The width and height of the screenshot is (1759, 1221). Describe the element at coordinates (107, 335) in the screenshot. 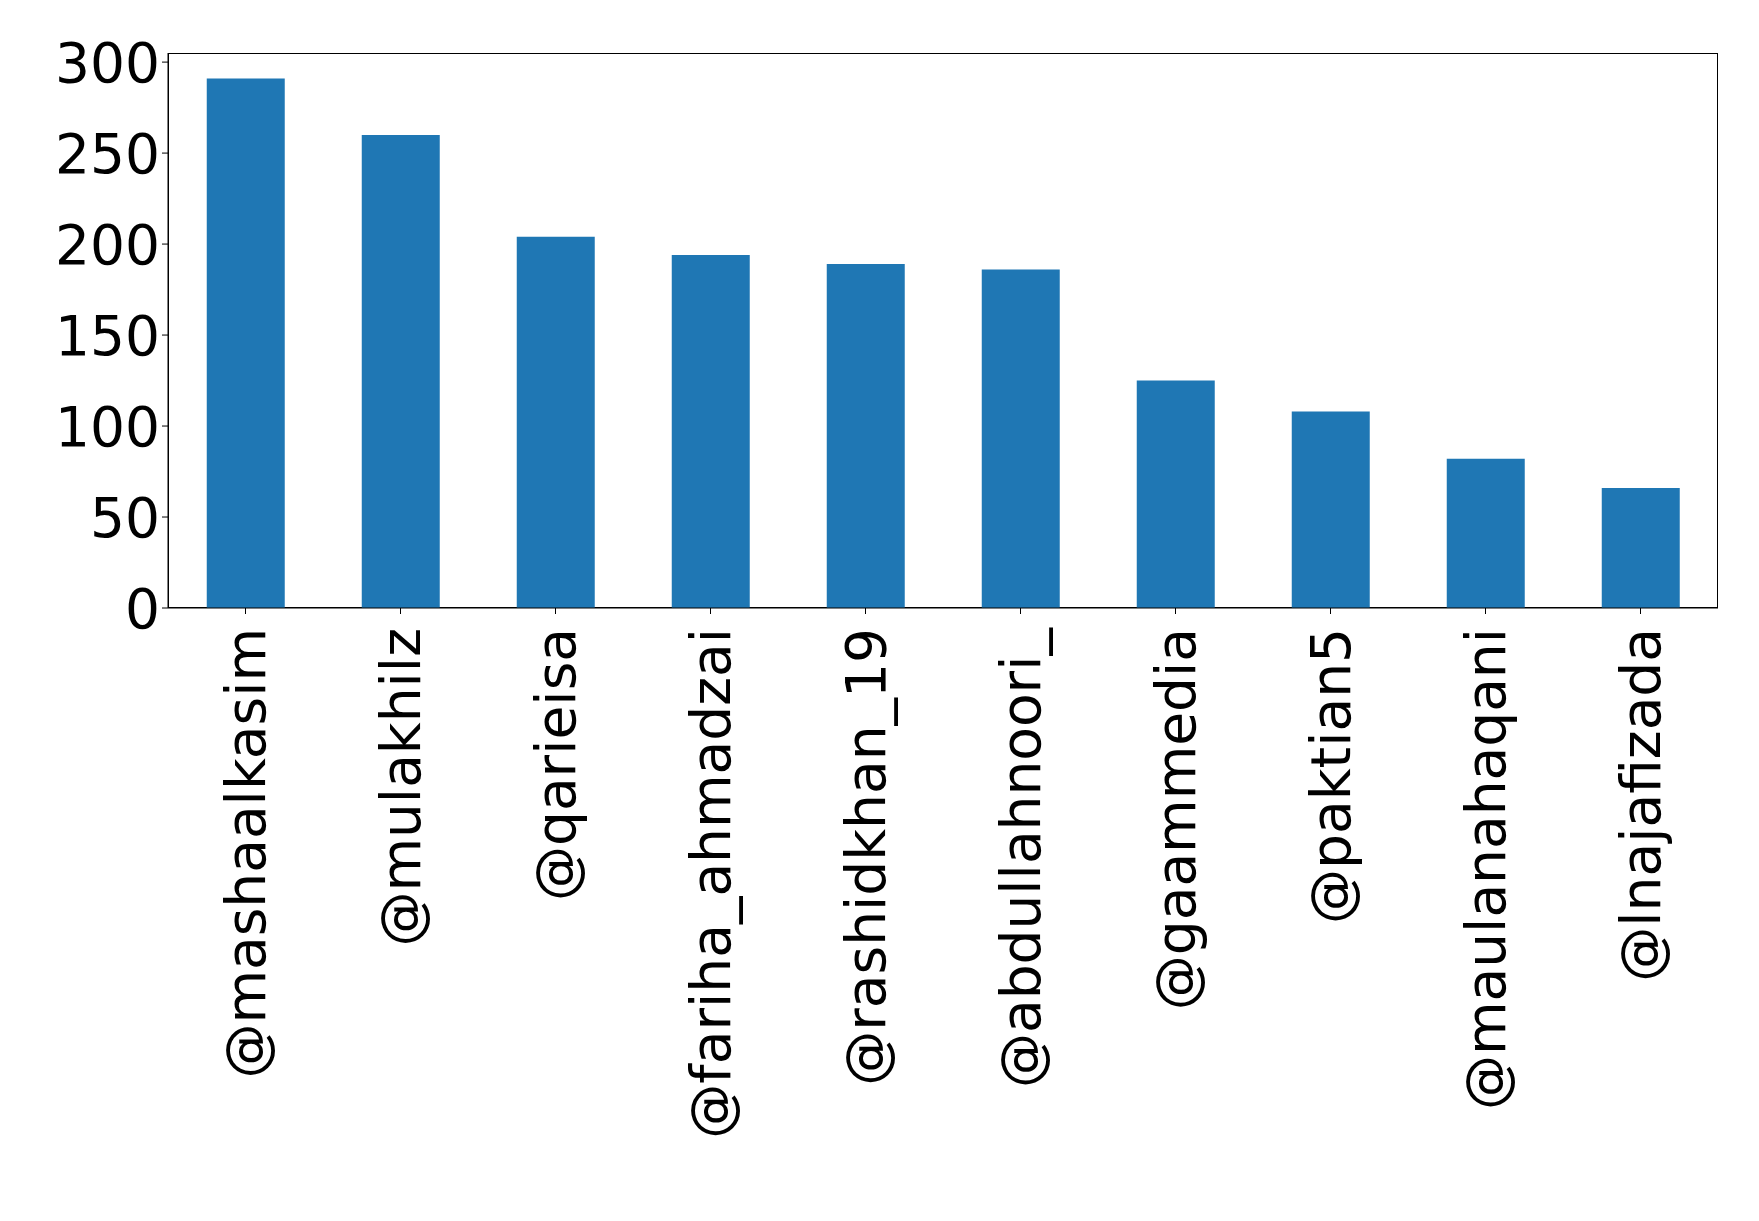

I see `y-tick-label: 150` at that location.